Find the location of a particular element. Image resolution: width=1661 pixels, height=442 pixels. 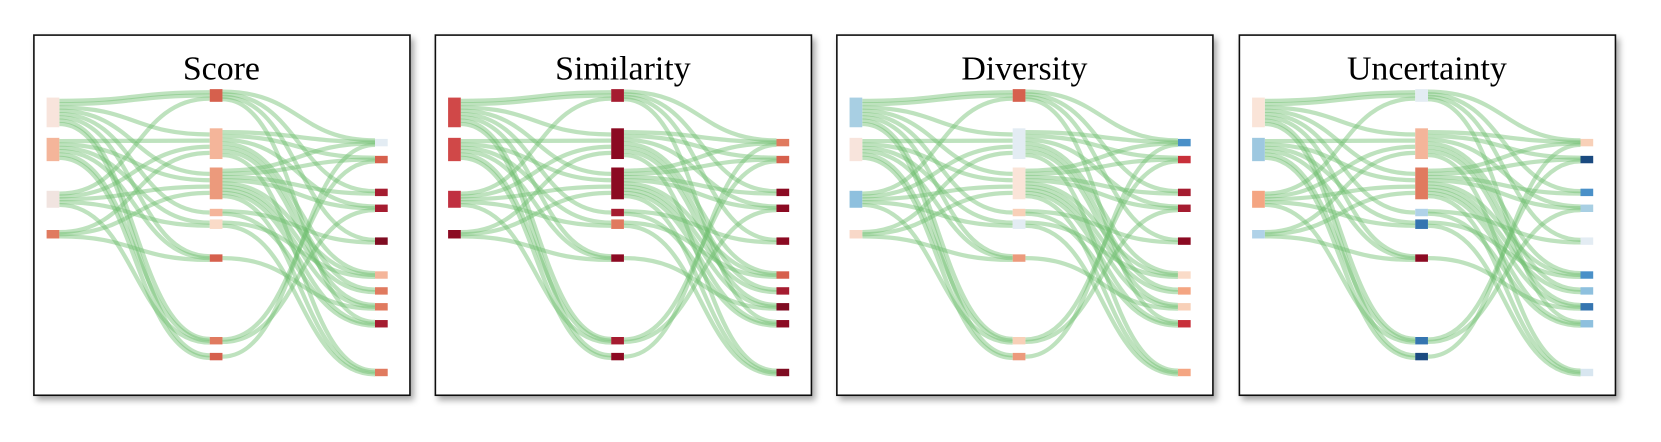

panel-title: Diversity is located at coordinates (1024, 69).